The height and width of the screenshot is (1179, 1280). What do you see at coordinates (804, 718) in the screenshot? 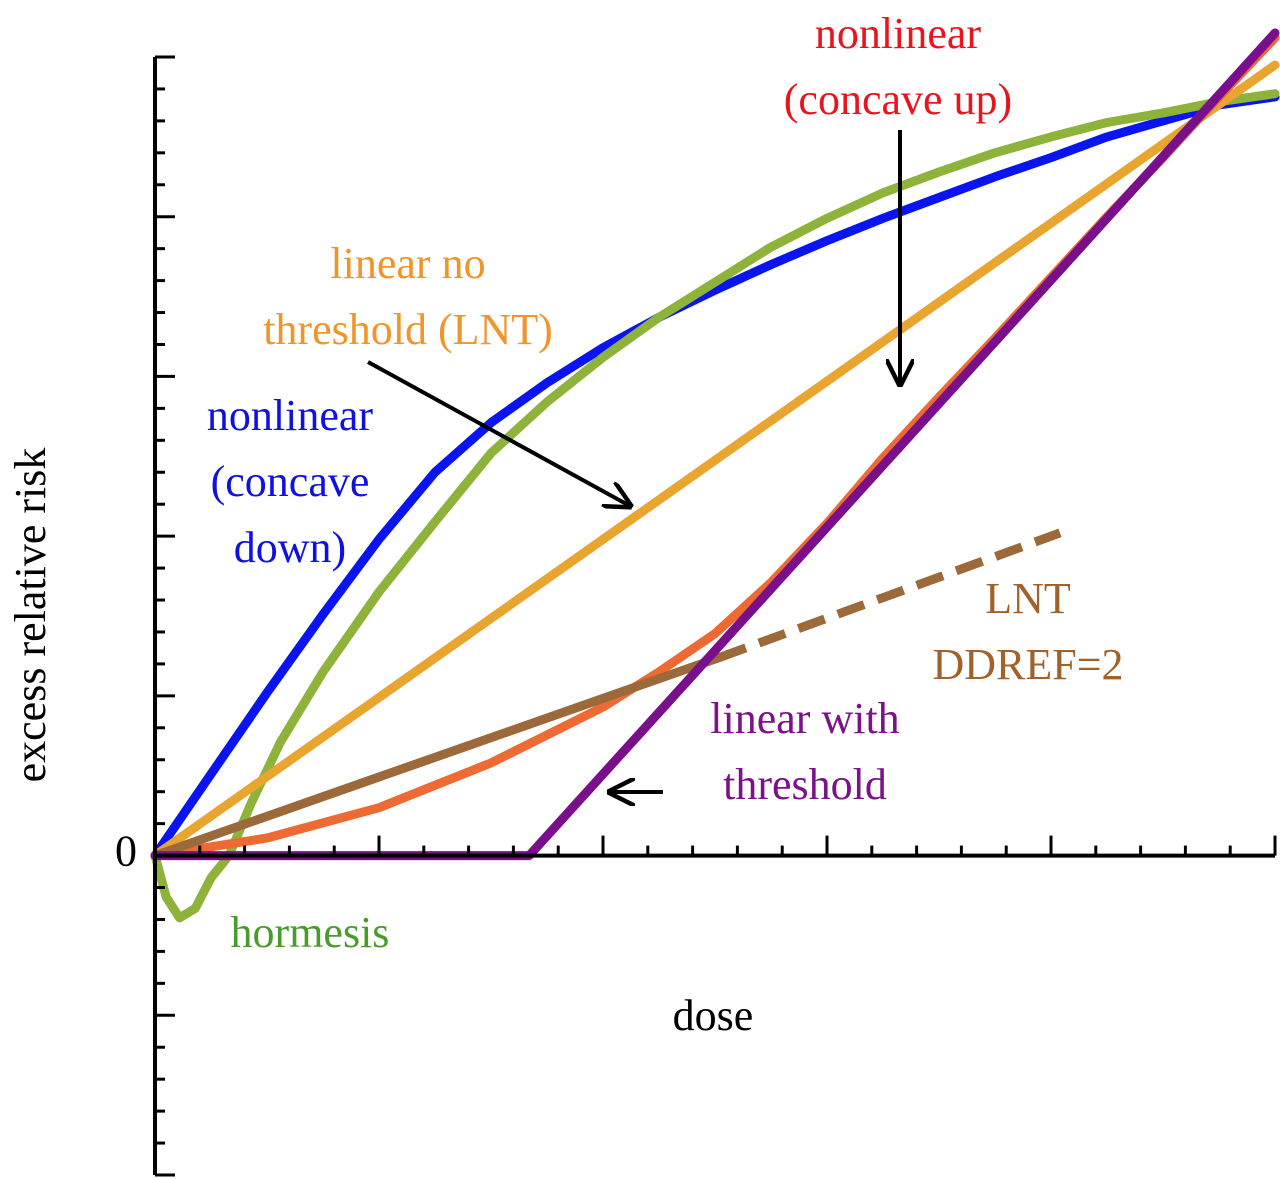
I see `annotation: linear with` at bounding box center [804, 718].